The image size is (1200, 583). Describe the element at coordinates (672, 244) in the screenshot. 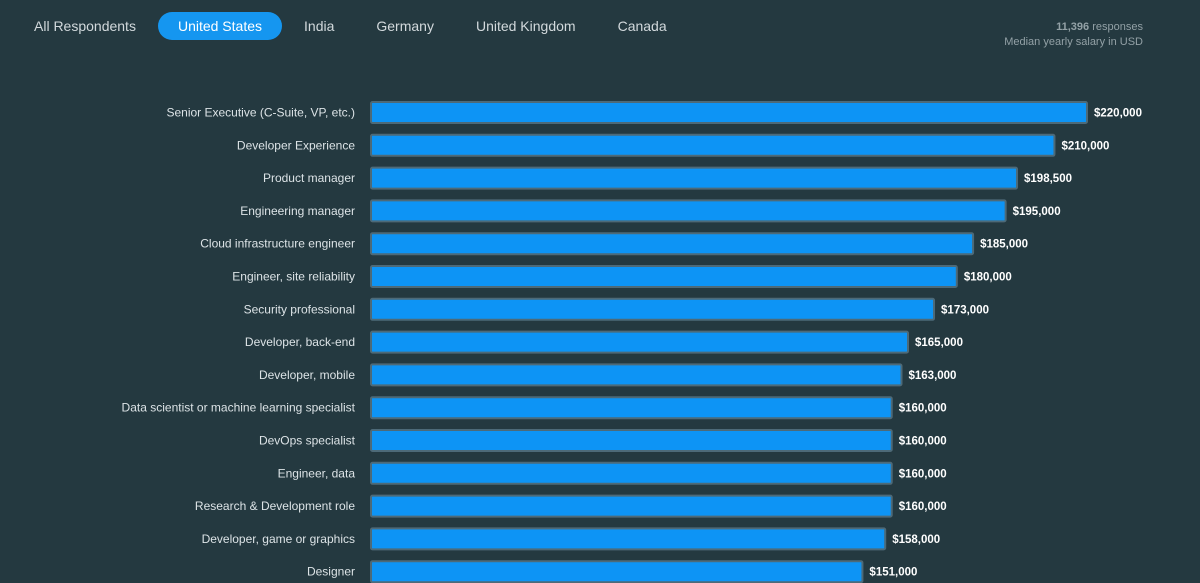

I see `bar-cloud-infrastructure-engineer` at that location.